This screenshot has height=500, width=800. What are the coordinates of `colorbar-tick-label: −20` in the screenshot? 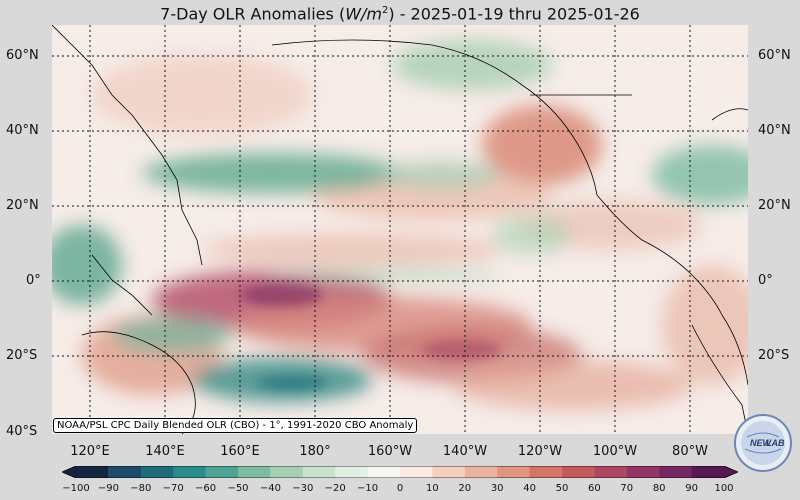 It's located at (335, 488).